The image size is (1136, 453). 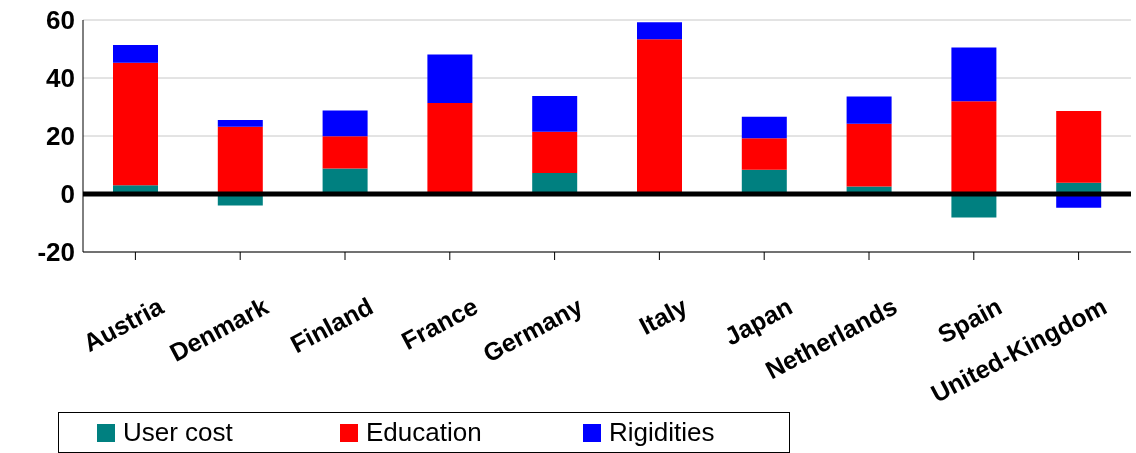 I want to click on y-tick-label: 20, so click(x=60, y=136).